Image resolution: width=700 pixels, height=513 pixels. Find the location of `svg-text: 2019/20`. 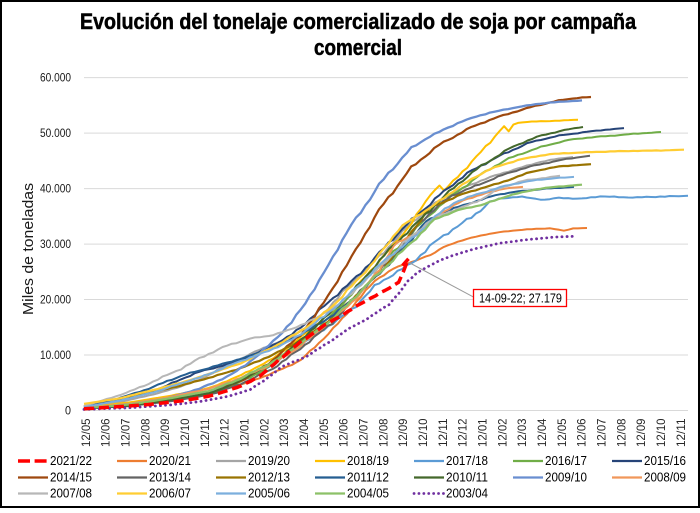

svg-text: 2019/20 is located at coordinates (269, 461).